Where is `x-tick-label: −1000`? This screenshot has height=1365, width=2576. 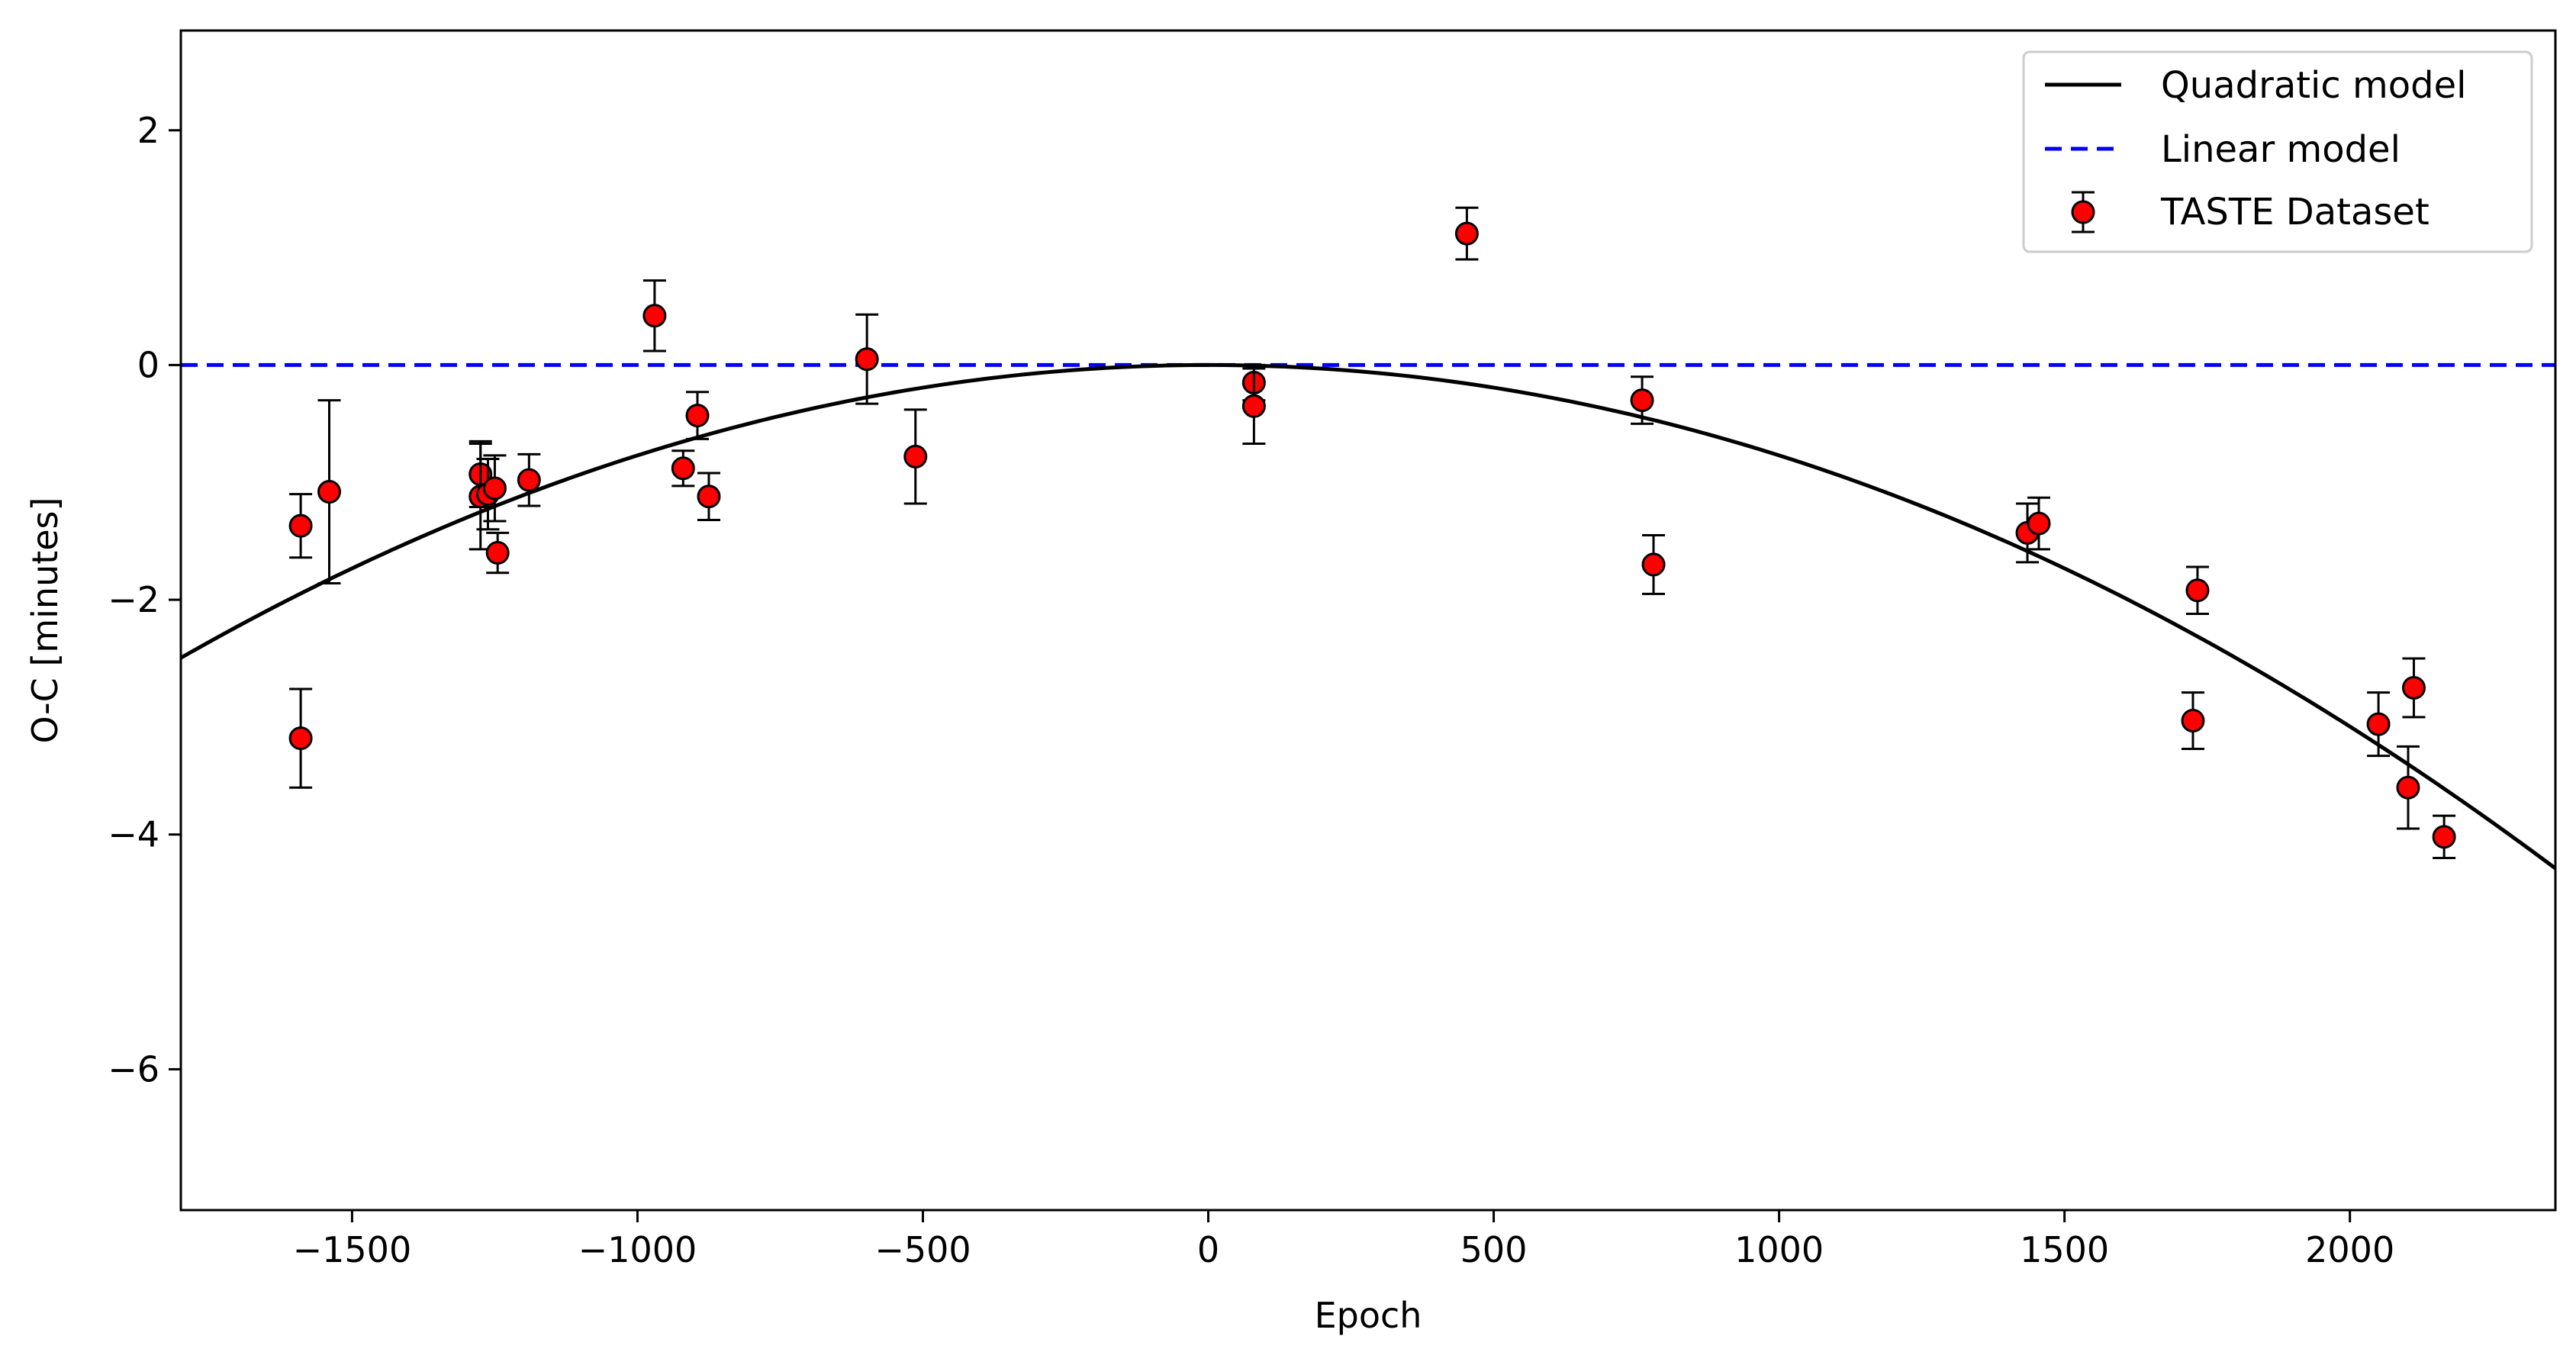 x-tick-label: −1000 is located at coordinates (637, 1249).